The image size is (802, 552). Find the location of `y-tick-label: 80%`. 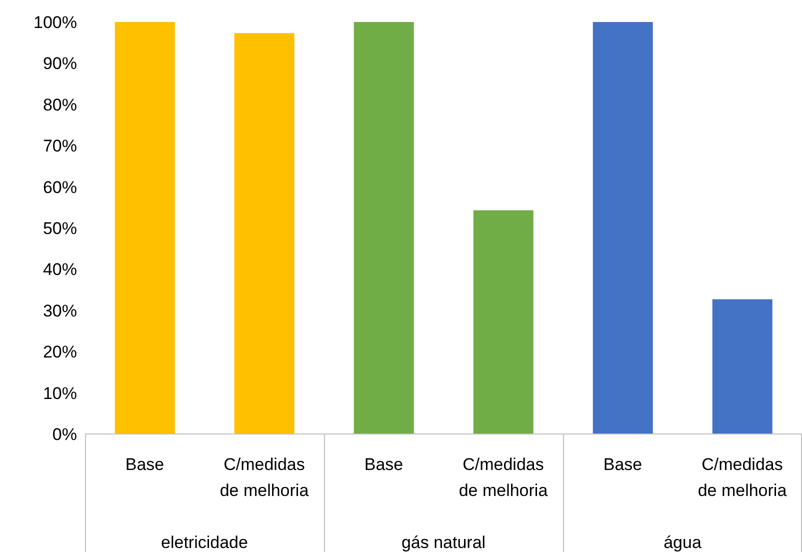

y-tick-label: 80% is located at coordinates (59, 104).